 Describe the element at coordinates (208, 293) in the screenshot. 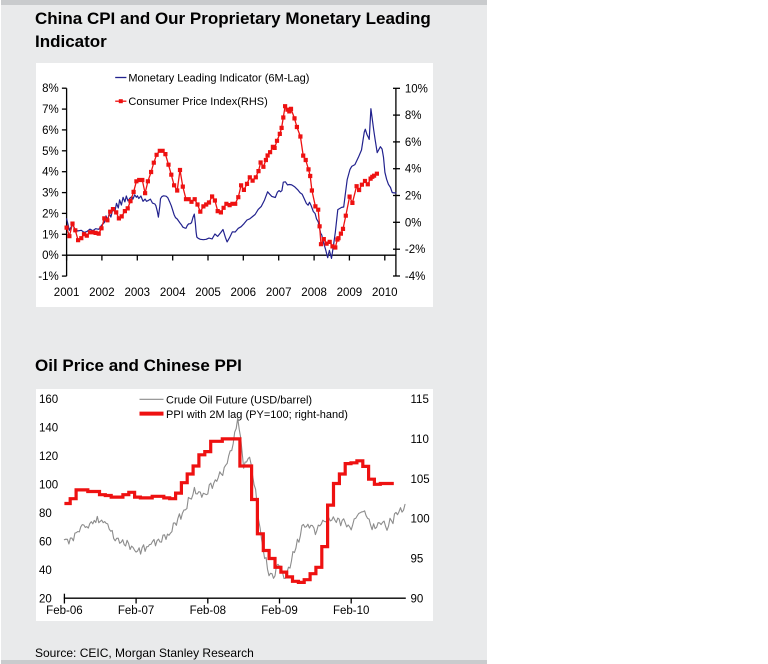

I see `svg-text: 2005` at that location.